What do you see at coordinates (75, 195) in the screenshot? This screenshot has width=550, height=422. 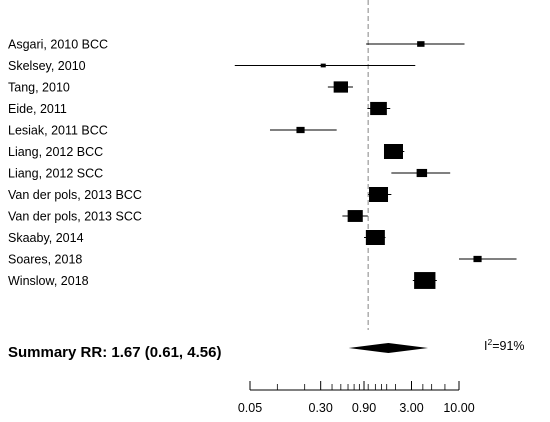 I see `study-label: Van der pols, 2013 BCC` at bounding box center [75, 195].